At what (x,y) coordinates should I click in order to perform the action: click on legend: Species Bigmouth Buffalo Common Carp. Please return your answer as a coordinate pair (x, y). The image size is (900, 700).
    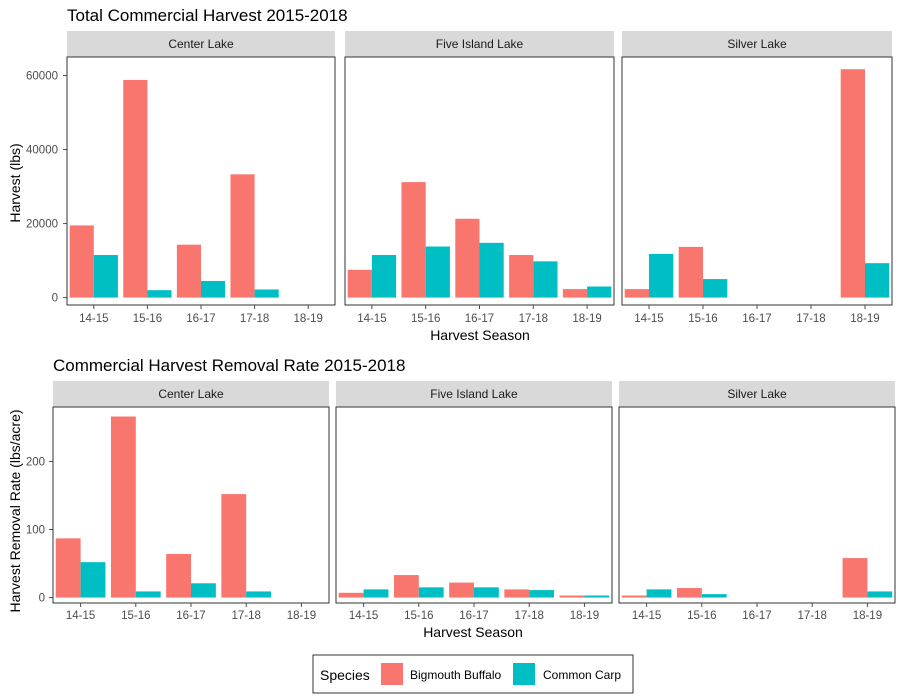
    Looking at the image, I should click on (473, 674).